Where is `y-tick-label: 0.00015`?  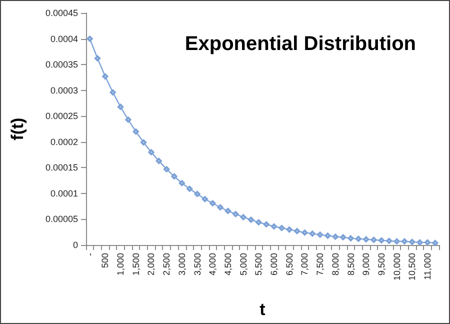 y-tick-label: 0.00015 is located at coordinates (61, 167).